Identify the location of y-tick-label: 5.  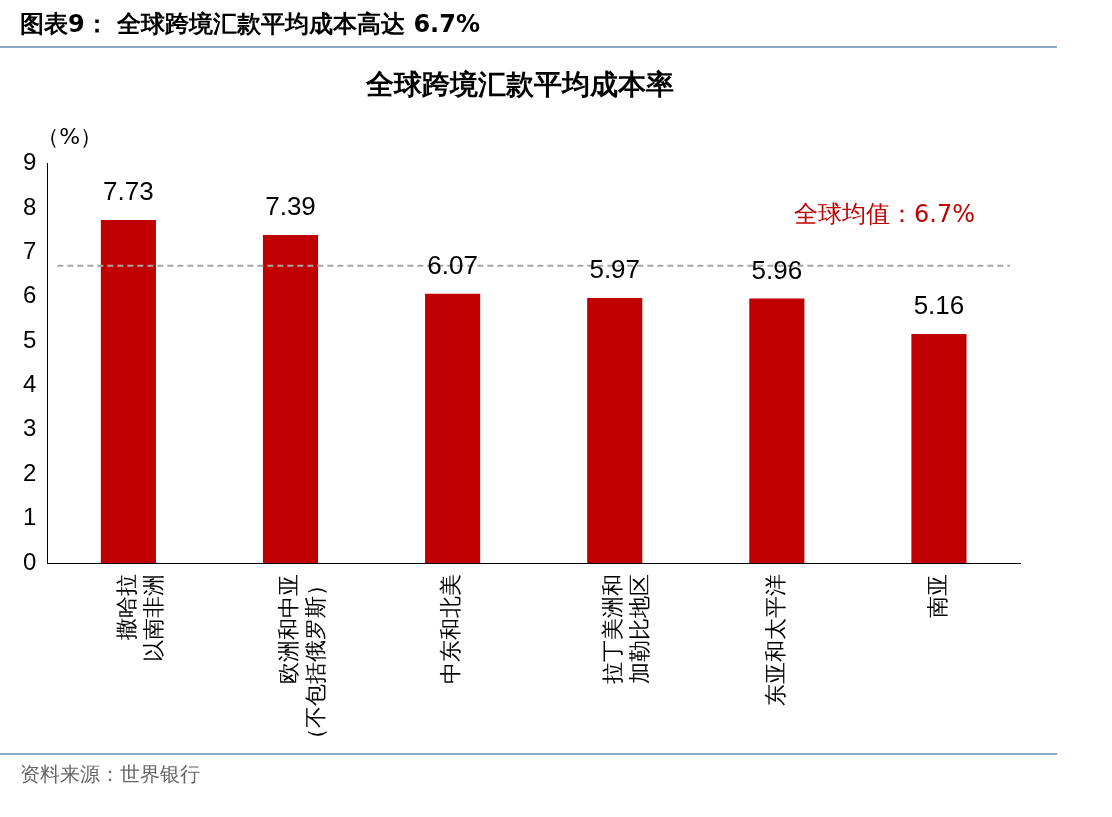
(29, 339).